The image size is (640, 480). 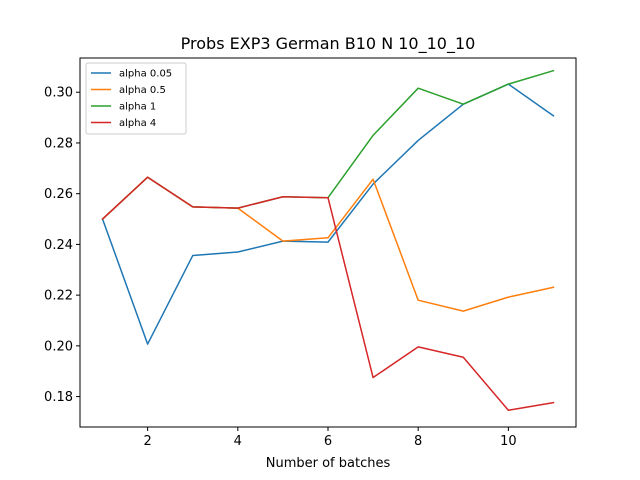 I want to click on legend-box, so click(x=136, y=98).